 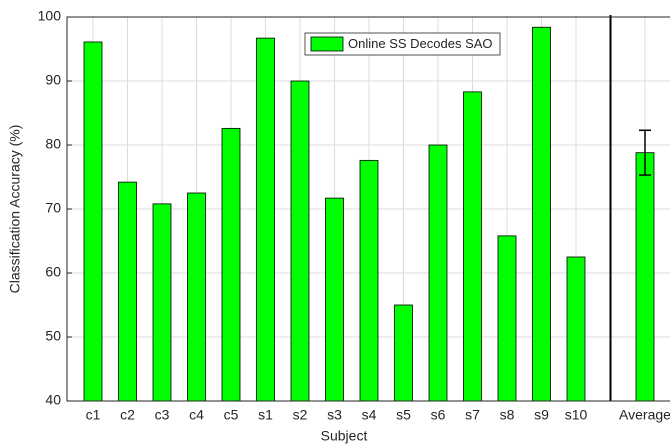 I want to click on x-tick-label: s1, so click(x=265, y=415).